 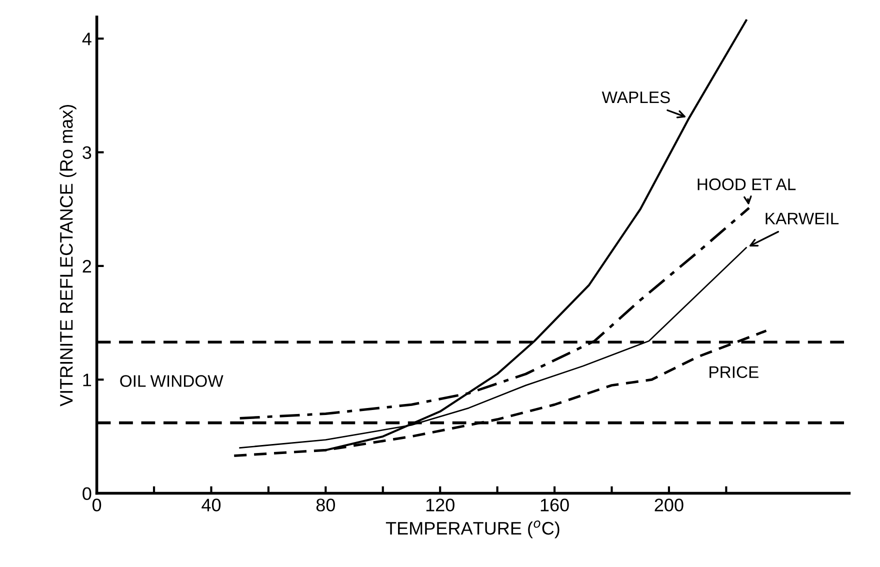 I want to click on y-tick-label: 3, so click(x=87, y=152).